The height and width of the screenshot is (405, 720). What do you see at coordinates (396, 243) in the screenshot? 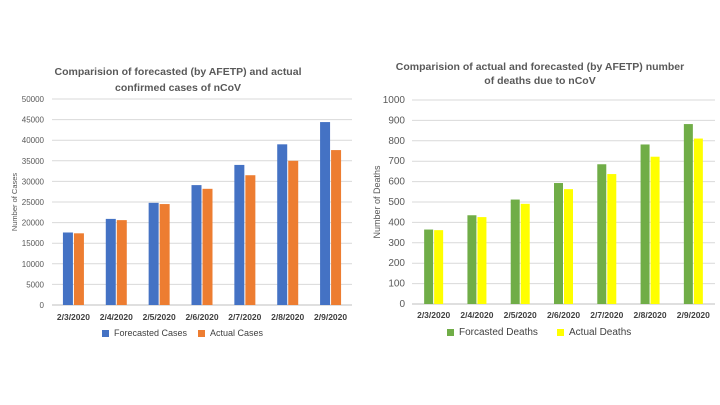
I see `deaths-y-tick-label: 300` at bounding box center [396, 243].